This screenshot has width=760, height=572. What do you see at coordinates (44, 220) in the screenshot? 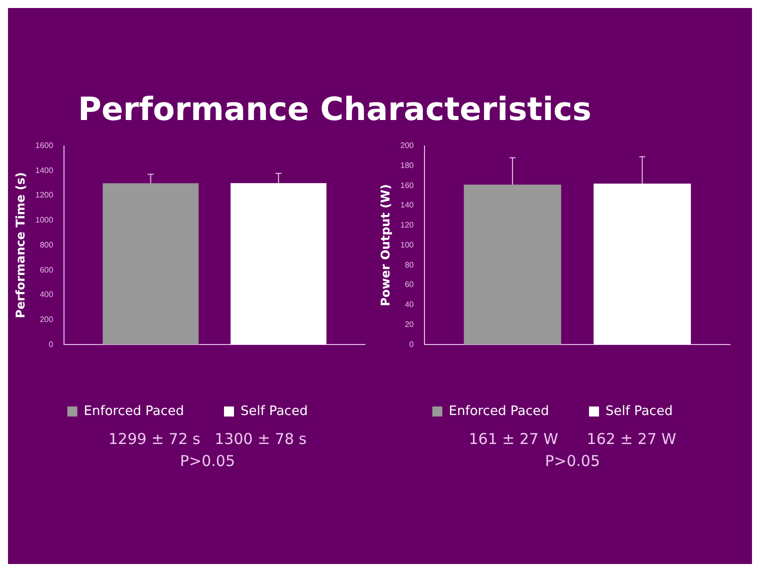
I see `y-tick-label: 1000` at bounding box center [44, 220].